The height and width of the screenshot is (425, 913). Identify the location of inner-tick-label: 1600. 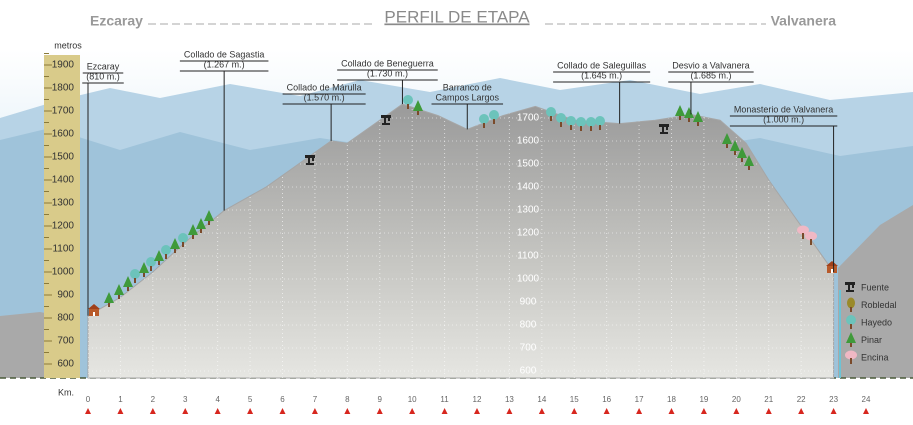
(528, 141).